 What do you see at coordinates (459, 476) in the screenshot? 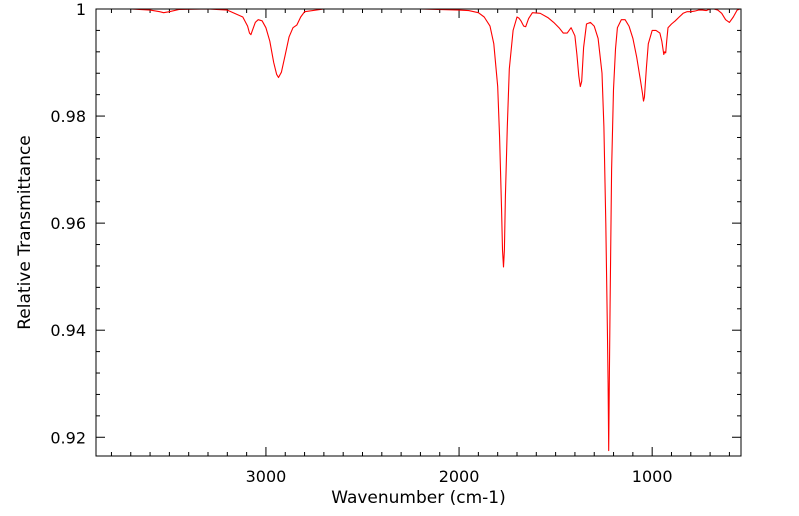
I see `x-tick-label: 2000` at bounding box center [459, 476].